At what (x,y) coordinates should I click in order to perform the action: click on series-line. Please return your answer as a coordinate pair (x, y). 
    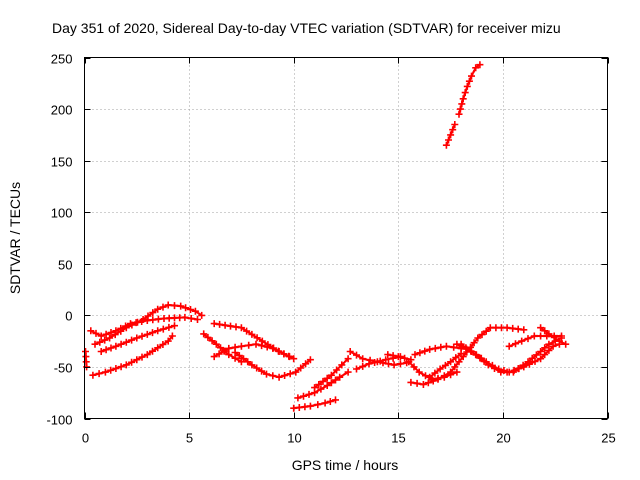
    Looking at the image, I should click on (323, 385).